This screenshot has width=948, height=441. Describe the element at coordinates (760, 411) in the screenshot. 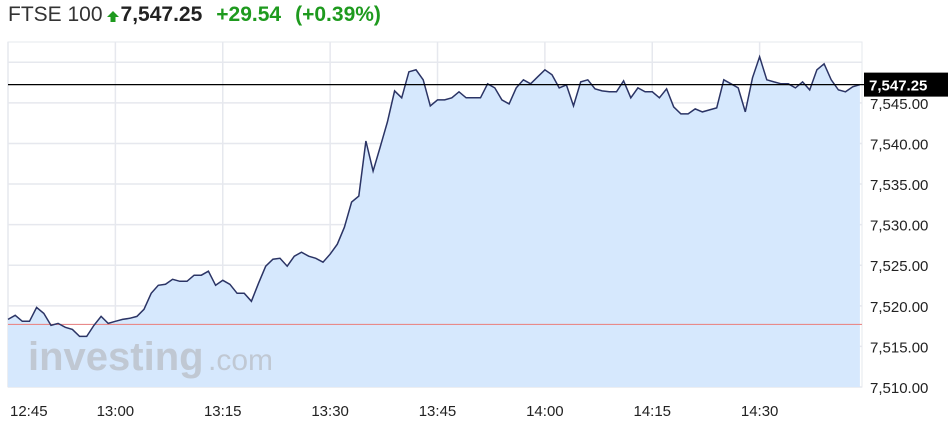

I see `x-tick-label: 14:30` at that location.